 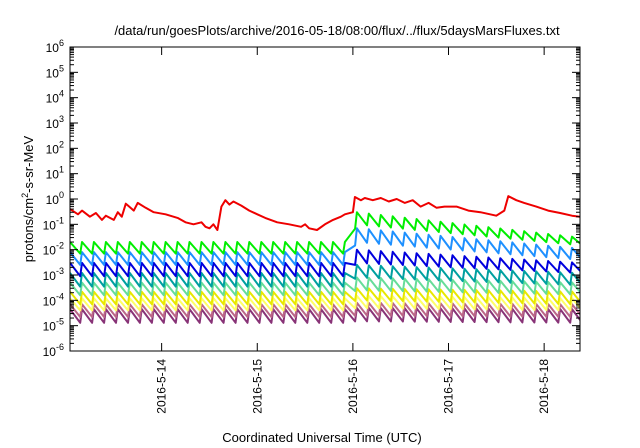 I want to click on y-tick-label: 10⁻¹, so click(x=53, y=223).